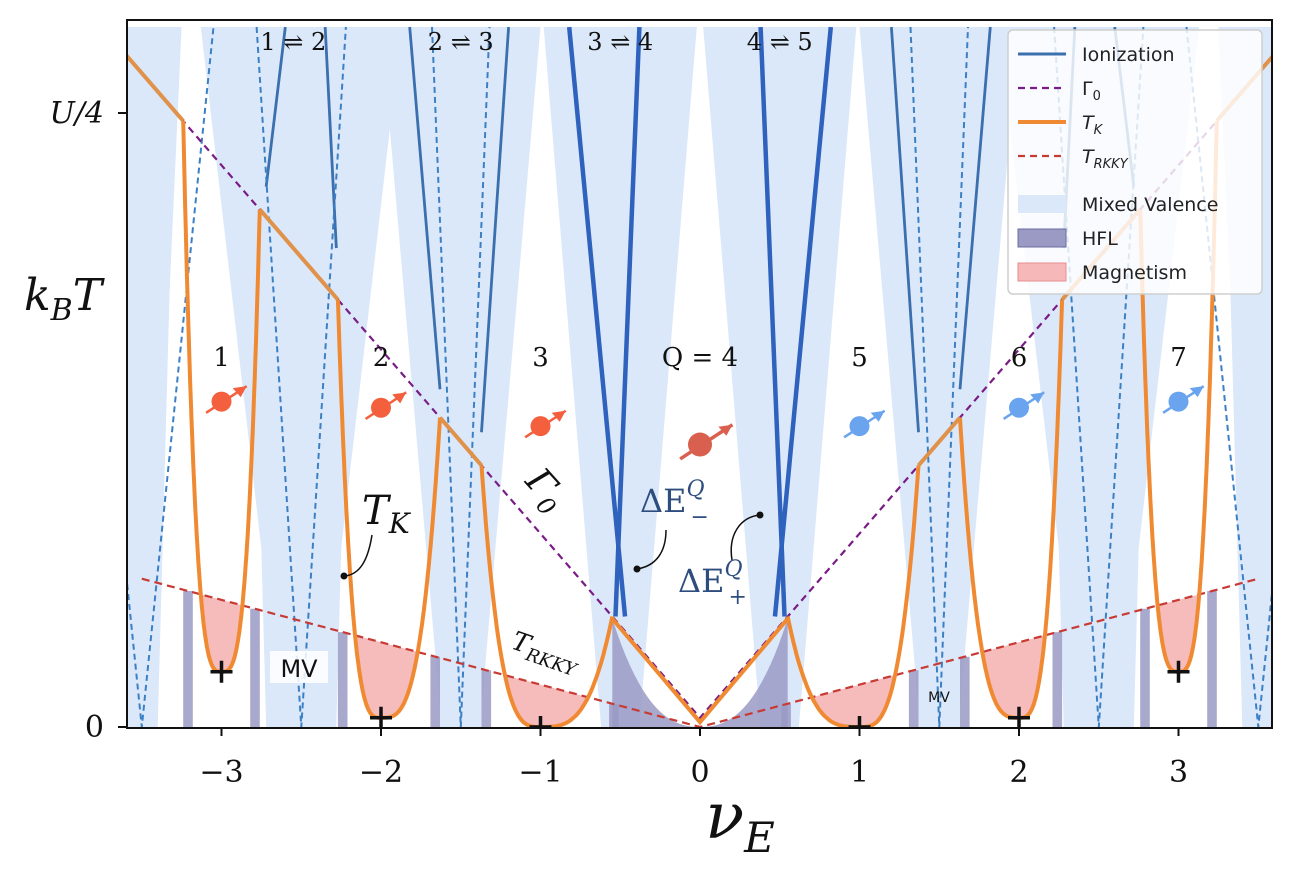 The width and height of the screenshot is (1308, 873). Describe the element at coordinates (1100, 239) in the screenshot. I see `legend-hfl-label: HFL` at that location.